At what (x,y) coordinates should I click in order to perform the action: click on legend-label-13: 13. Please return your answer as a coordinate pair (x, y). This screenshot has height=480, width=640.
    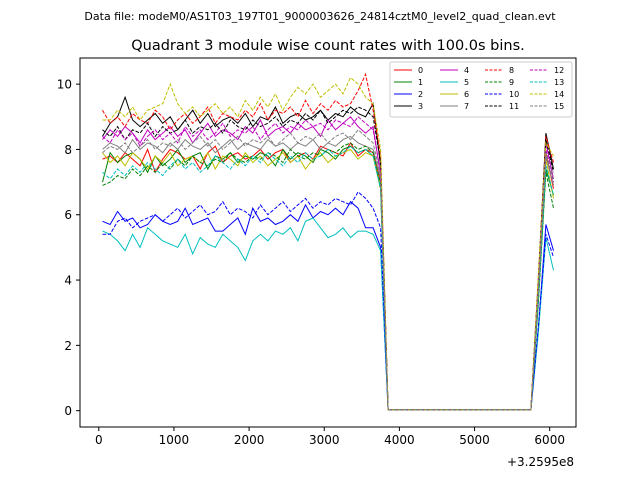
    Looking at the image, I should click on (559, 82).